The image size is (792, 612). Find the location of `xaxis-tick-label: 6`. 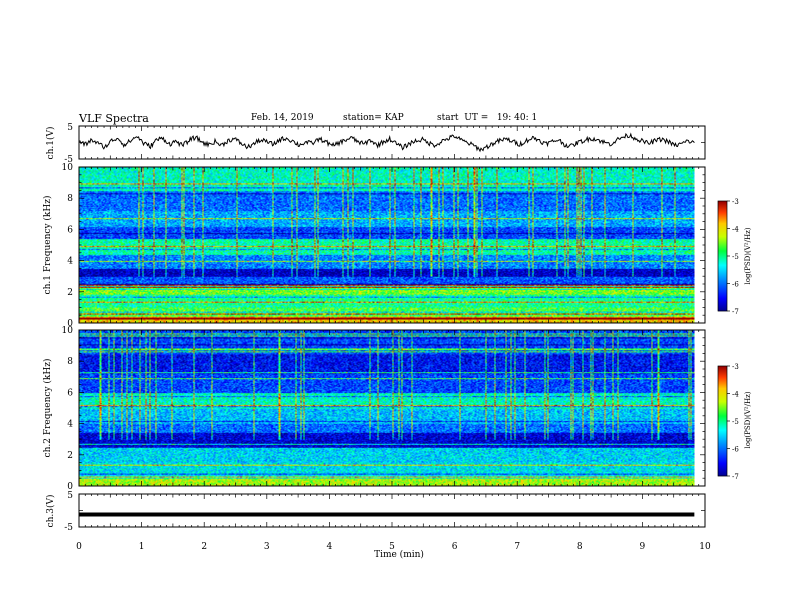

xaxis-tick-label: 6 is located at coordinates (455, 547).